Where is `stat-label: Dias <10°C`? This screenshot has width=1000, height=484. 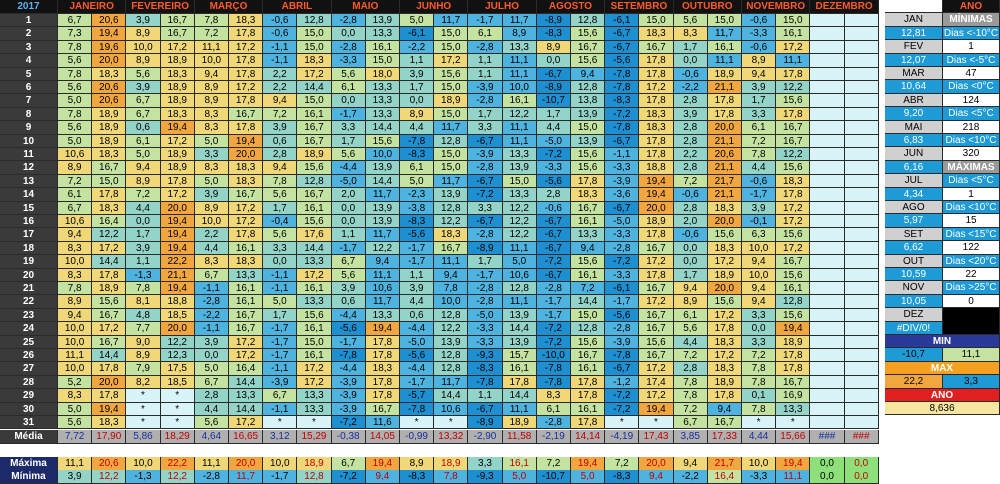 stat-label: Dias <10°C is located at coordinates (971, 141).